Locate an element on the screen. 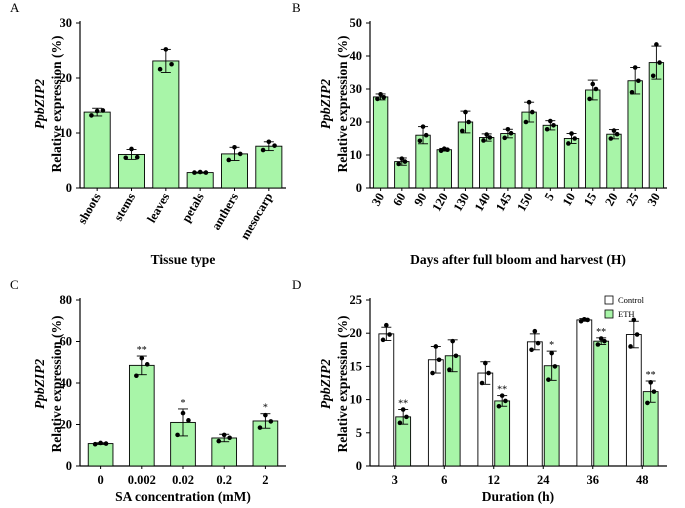 The image size is (685, 508). x-tick-label: 10 is located at coordinates (569, 200).